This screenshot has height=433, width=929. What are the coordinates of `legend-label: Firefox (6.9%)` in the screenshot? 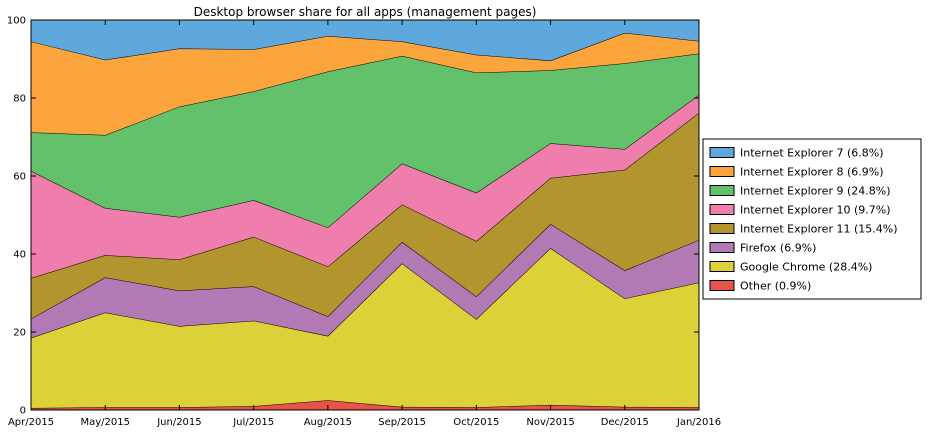 It's located at (778, 248).